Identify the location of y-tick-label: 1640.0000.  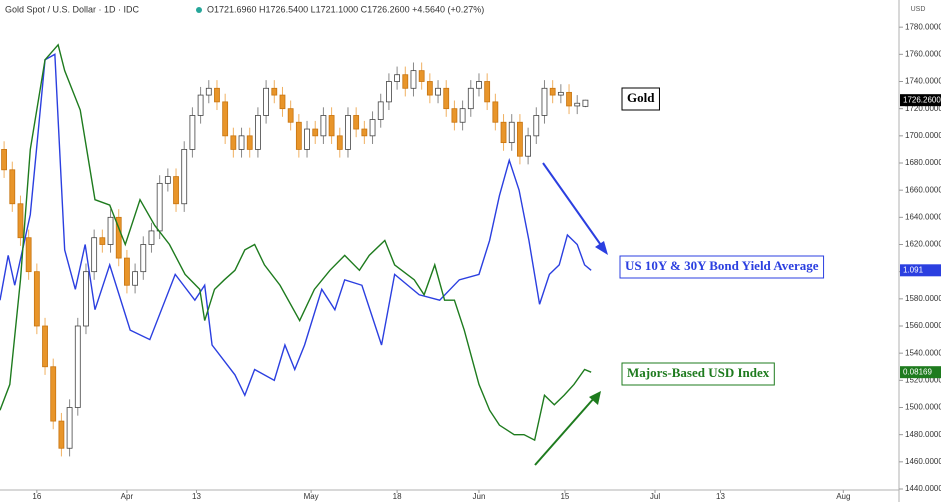
(923, 216).